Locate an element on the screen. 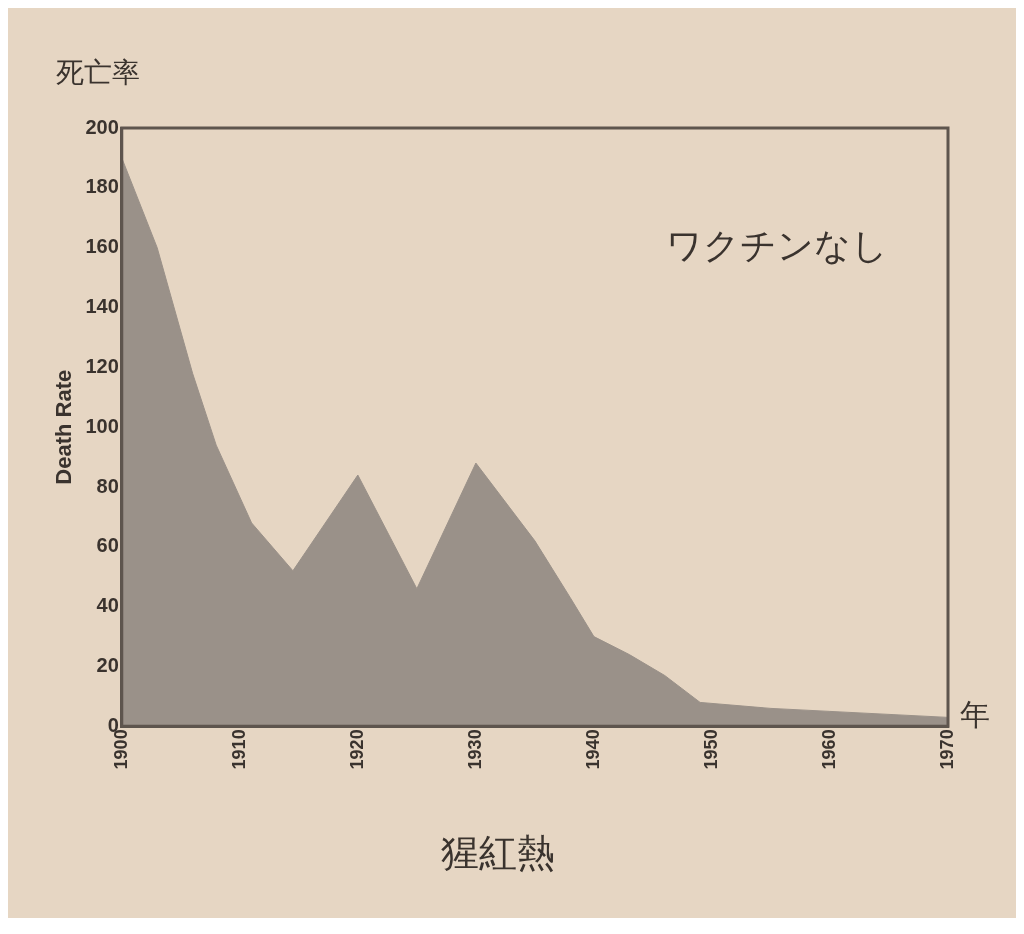  y-tick-label: 180 is located at coordinates (102, 186).